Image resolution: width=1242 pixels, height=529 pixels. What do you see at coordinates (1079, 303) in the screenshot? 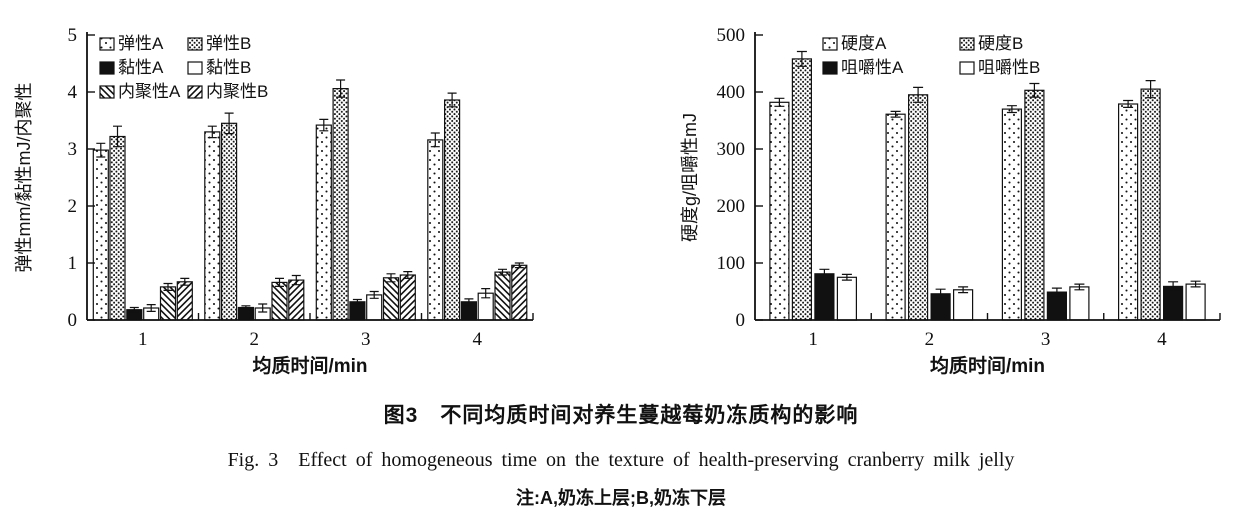
I see `bar-g2-s3` at bounding box center [1079, 303].